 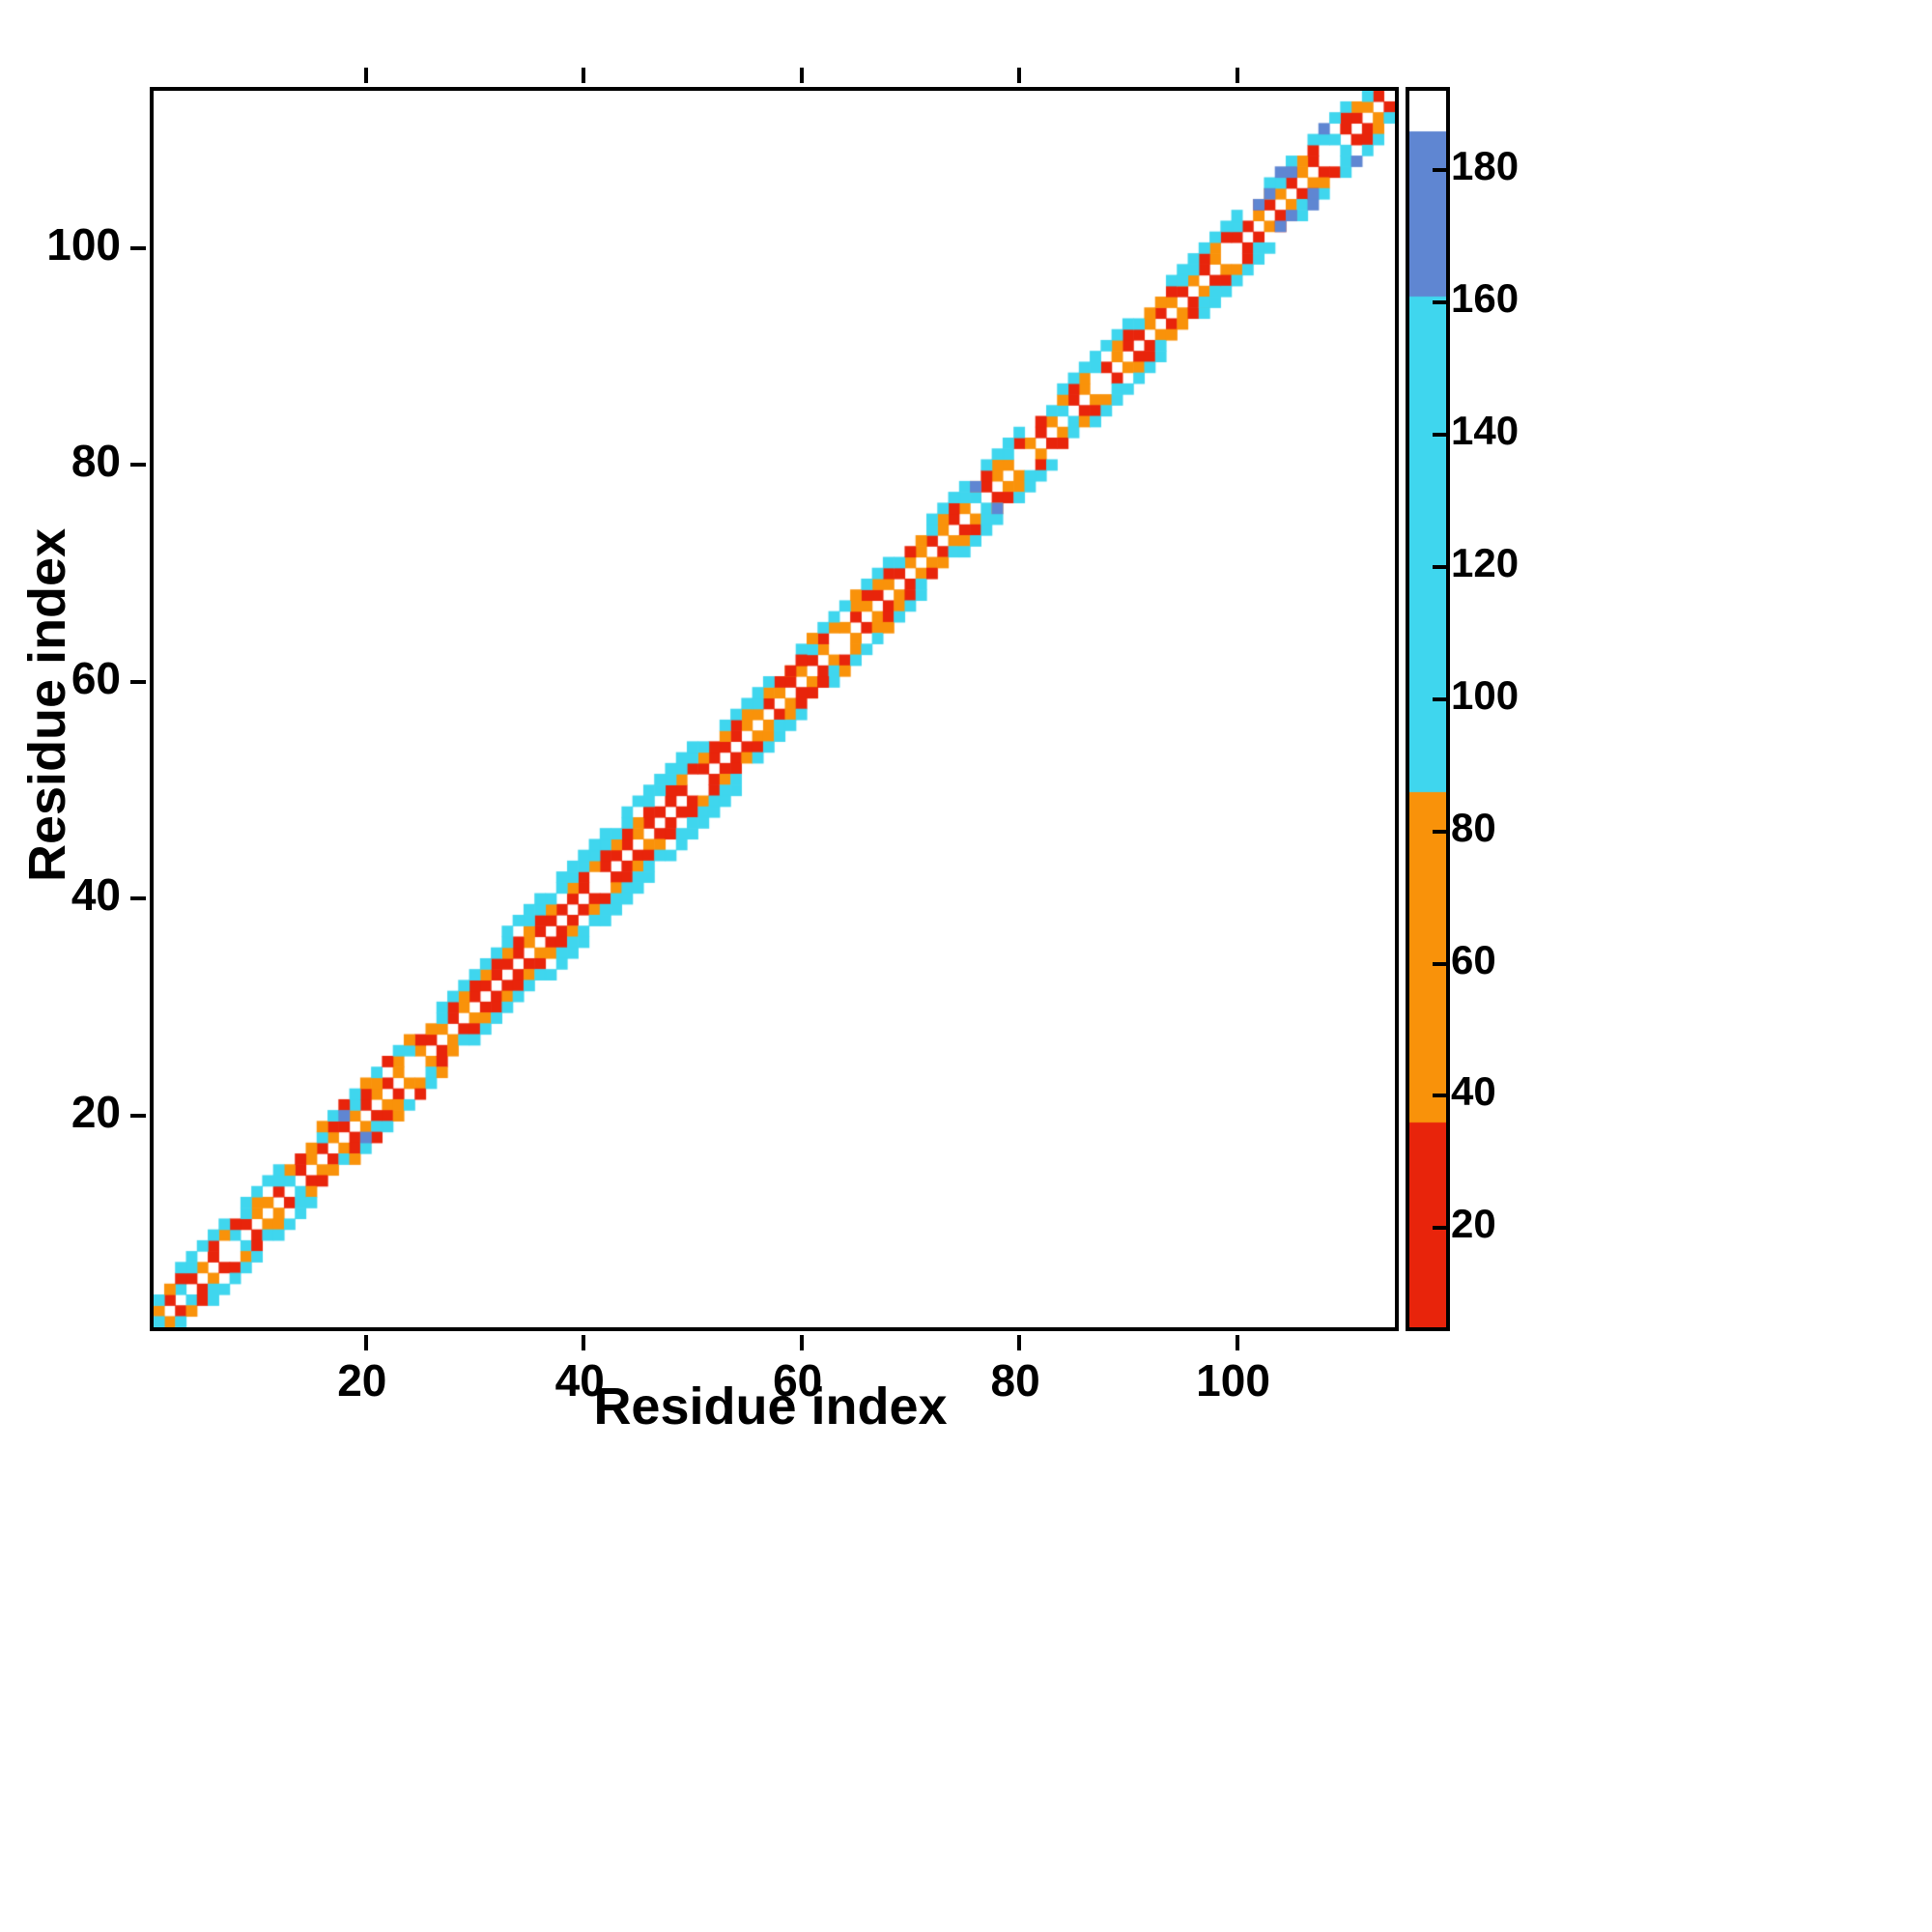 What do you see at coordinates (1485, 694) in the screenshot?
I see `colorbar-tick-label: 100` at bounding box center [1485, 694].